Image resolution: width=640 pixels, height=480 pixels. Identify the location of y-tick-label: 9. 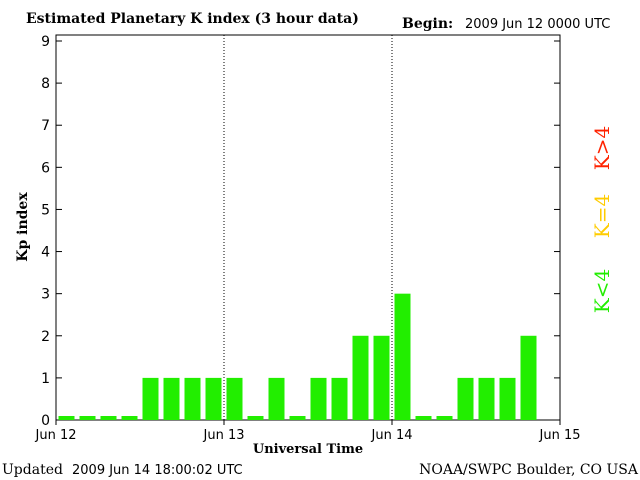
(45, 42).